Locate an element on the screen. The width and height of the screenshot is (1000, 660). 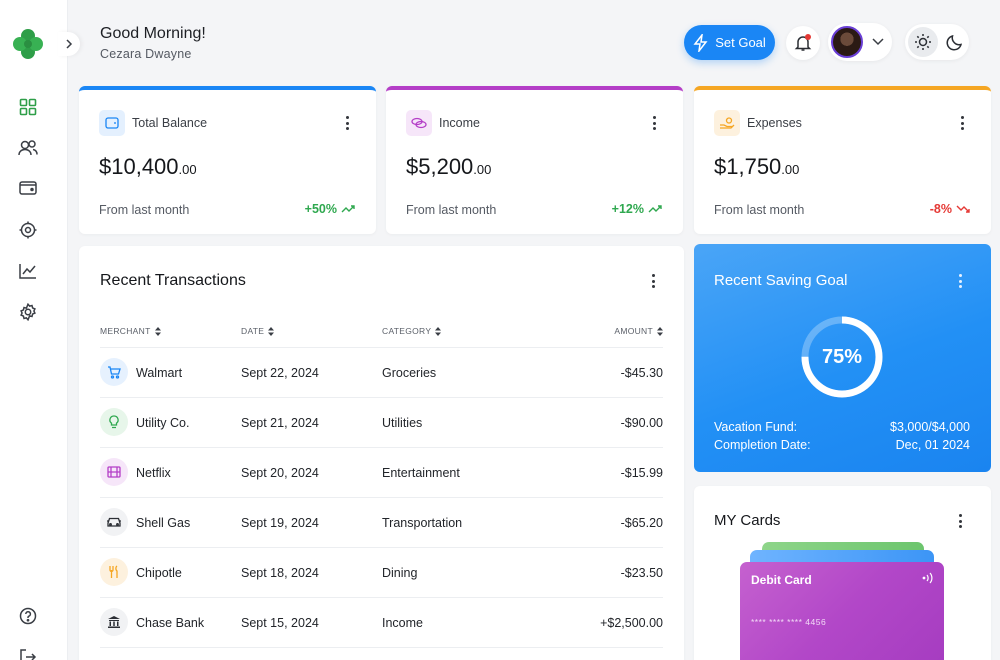
table-row: Walmart Sept 22, 2024 Groceries -$45.30 is located at coordinates (381, 372).